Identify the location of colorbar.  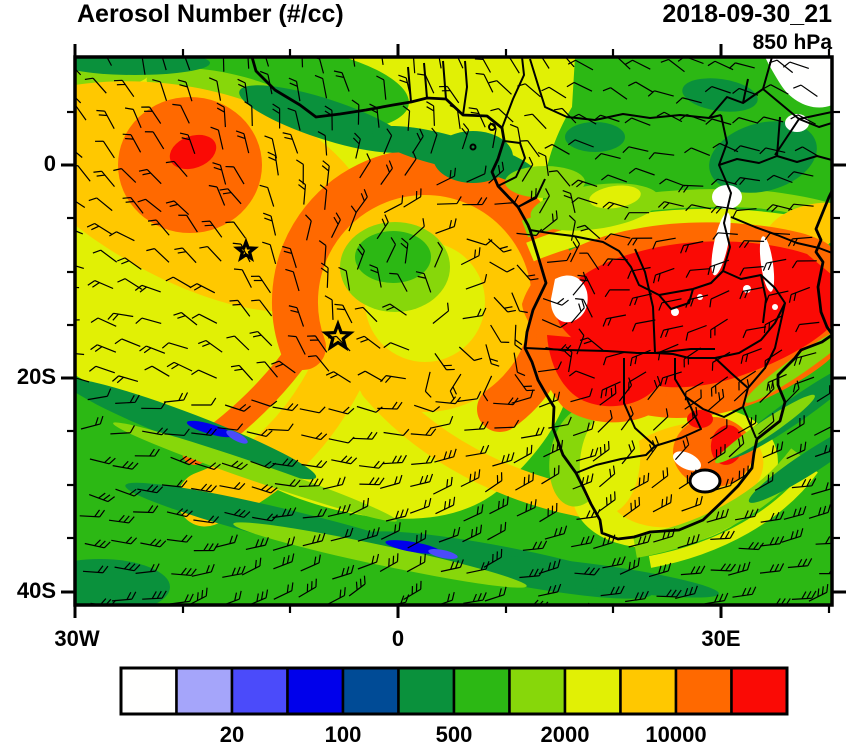
(454, 691).